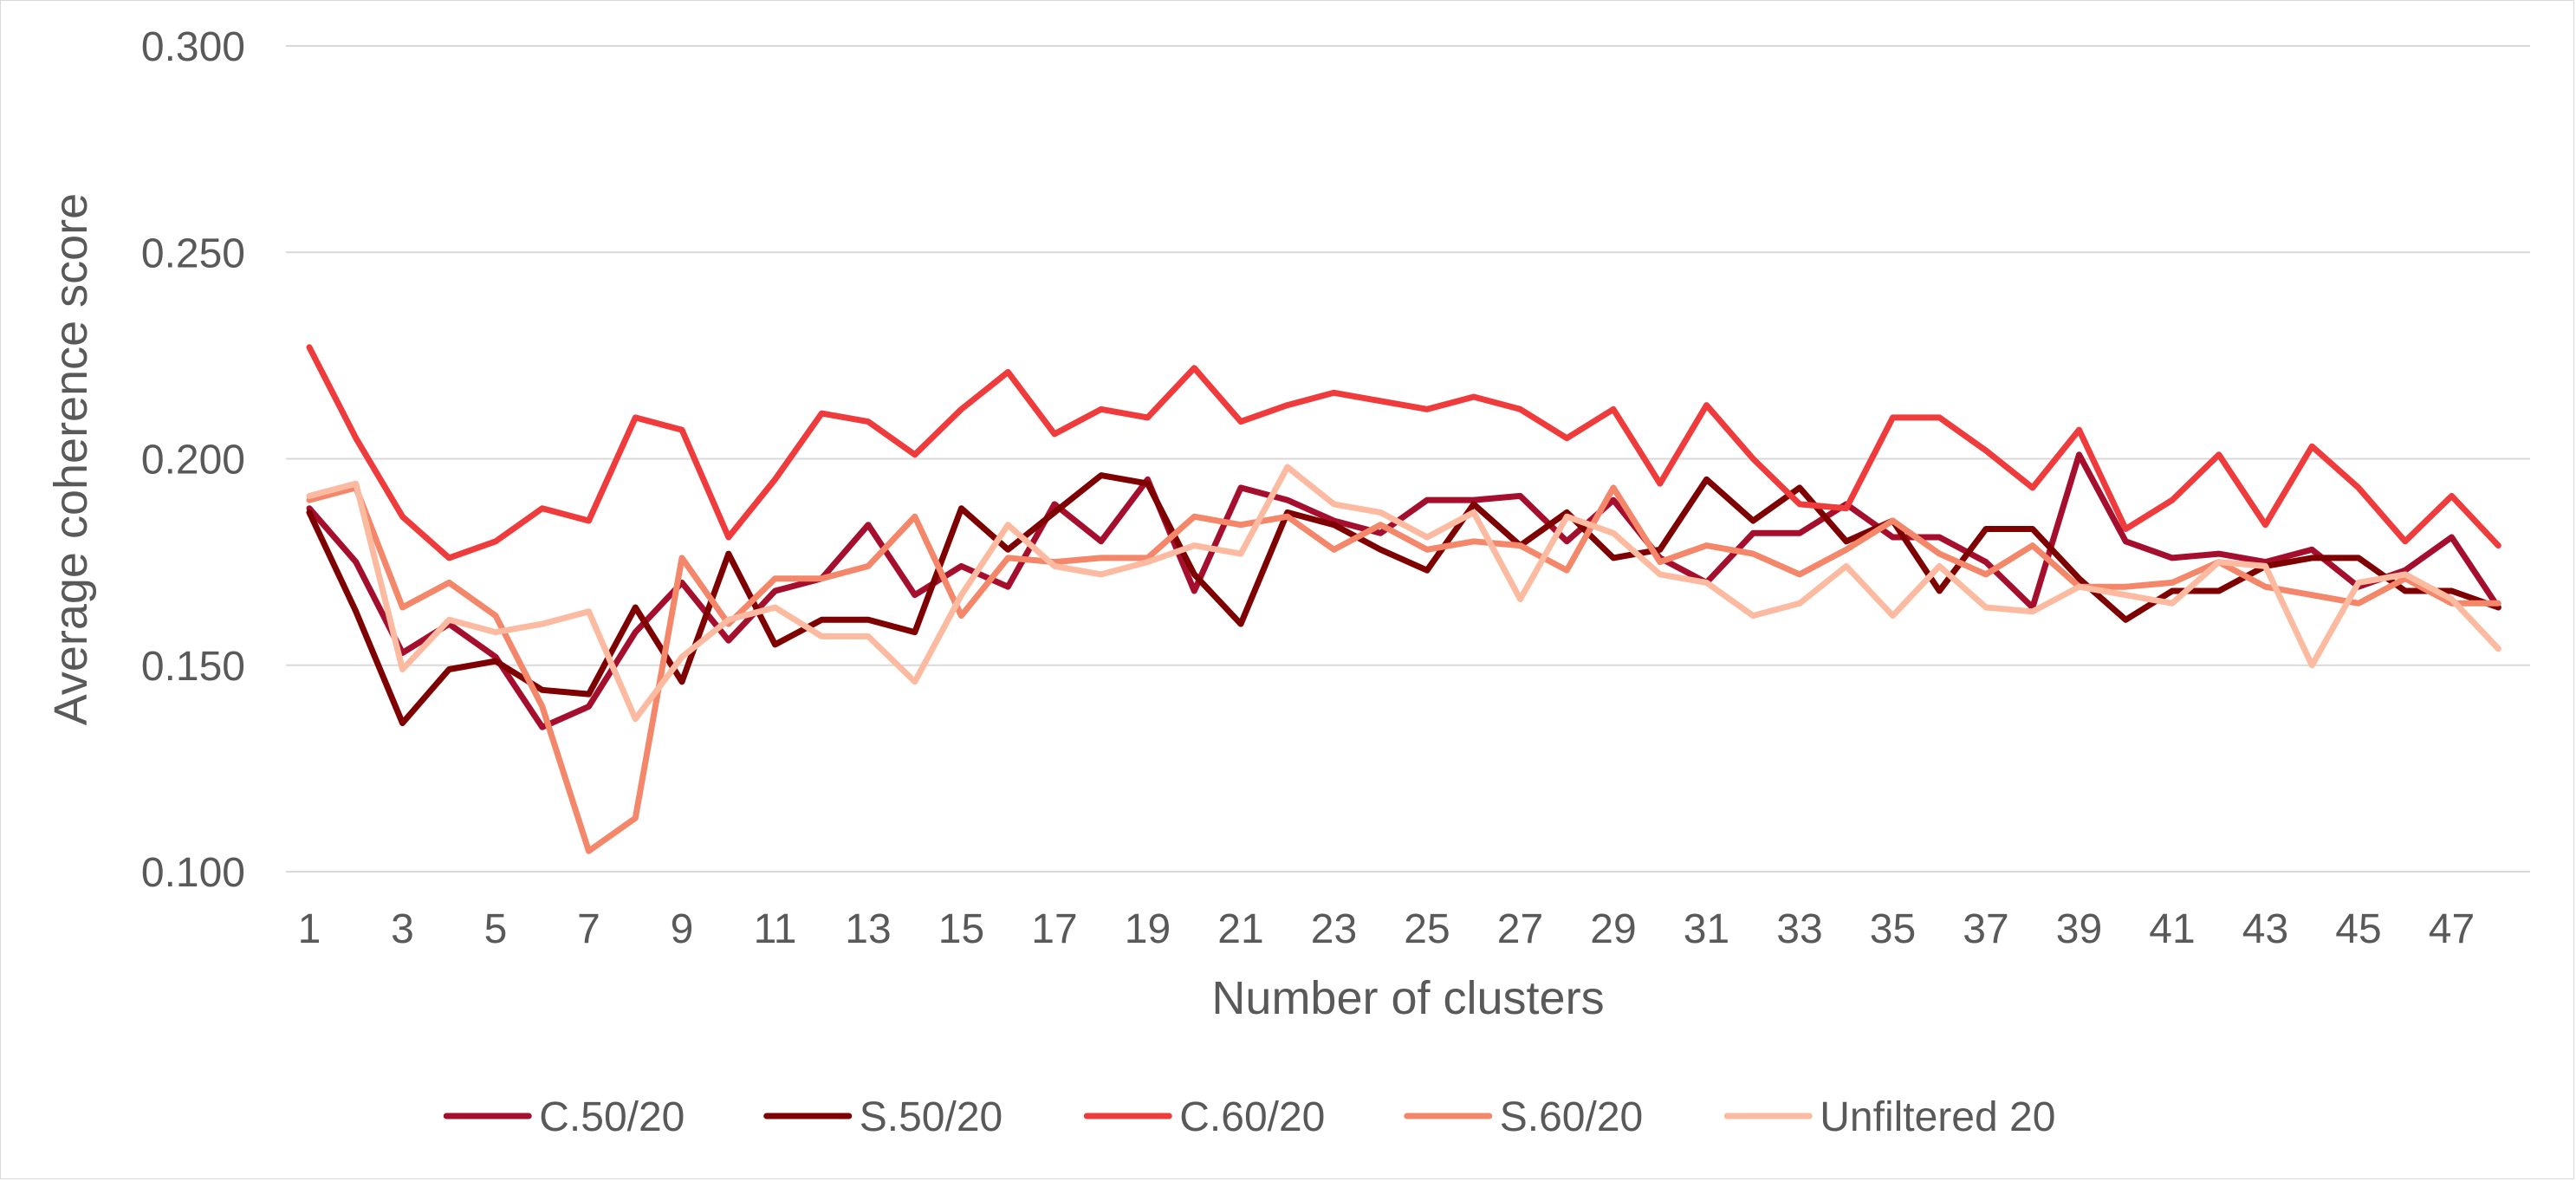 The image size is (2576, 1181). Describe the element at coordinates (961, 929) in the screenshot. I see `x-tick-label: 15` at that location.